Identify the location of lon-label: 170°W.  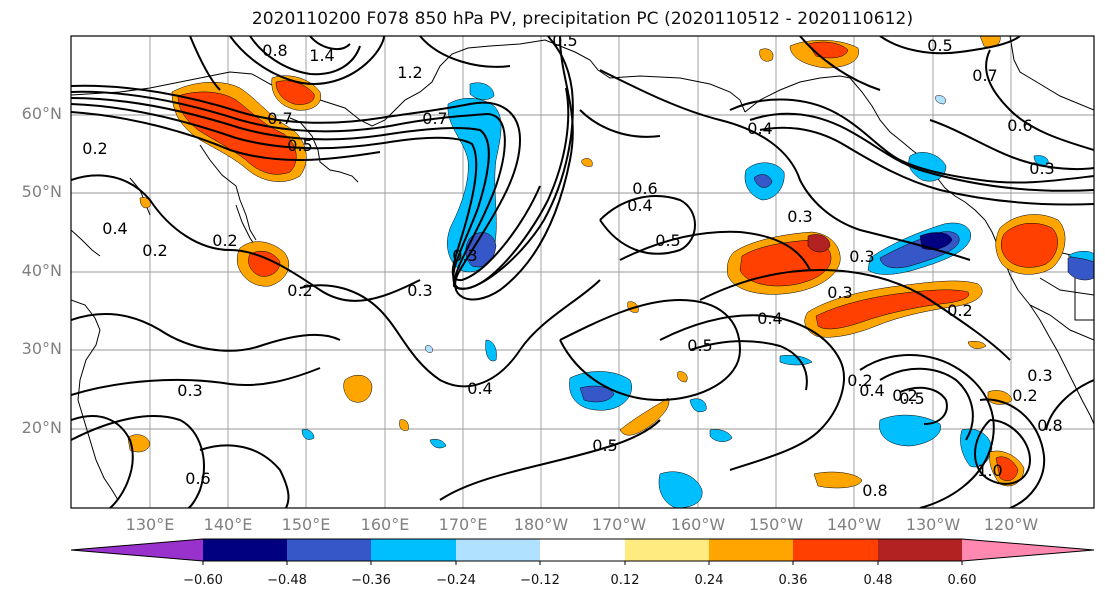
(619, 524).